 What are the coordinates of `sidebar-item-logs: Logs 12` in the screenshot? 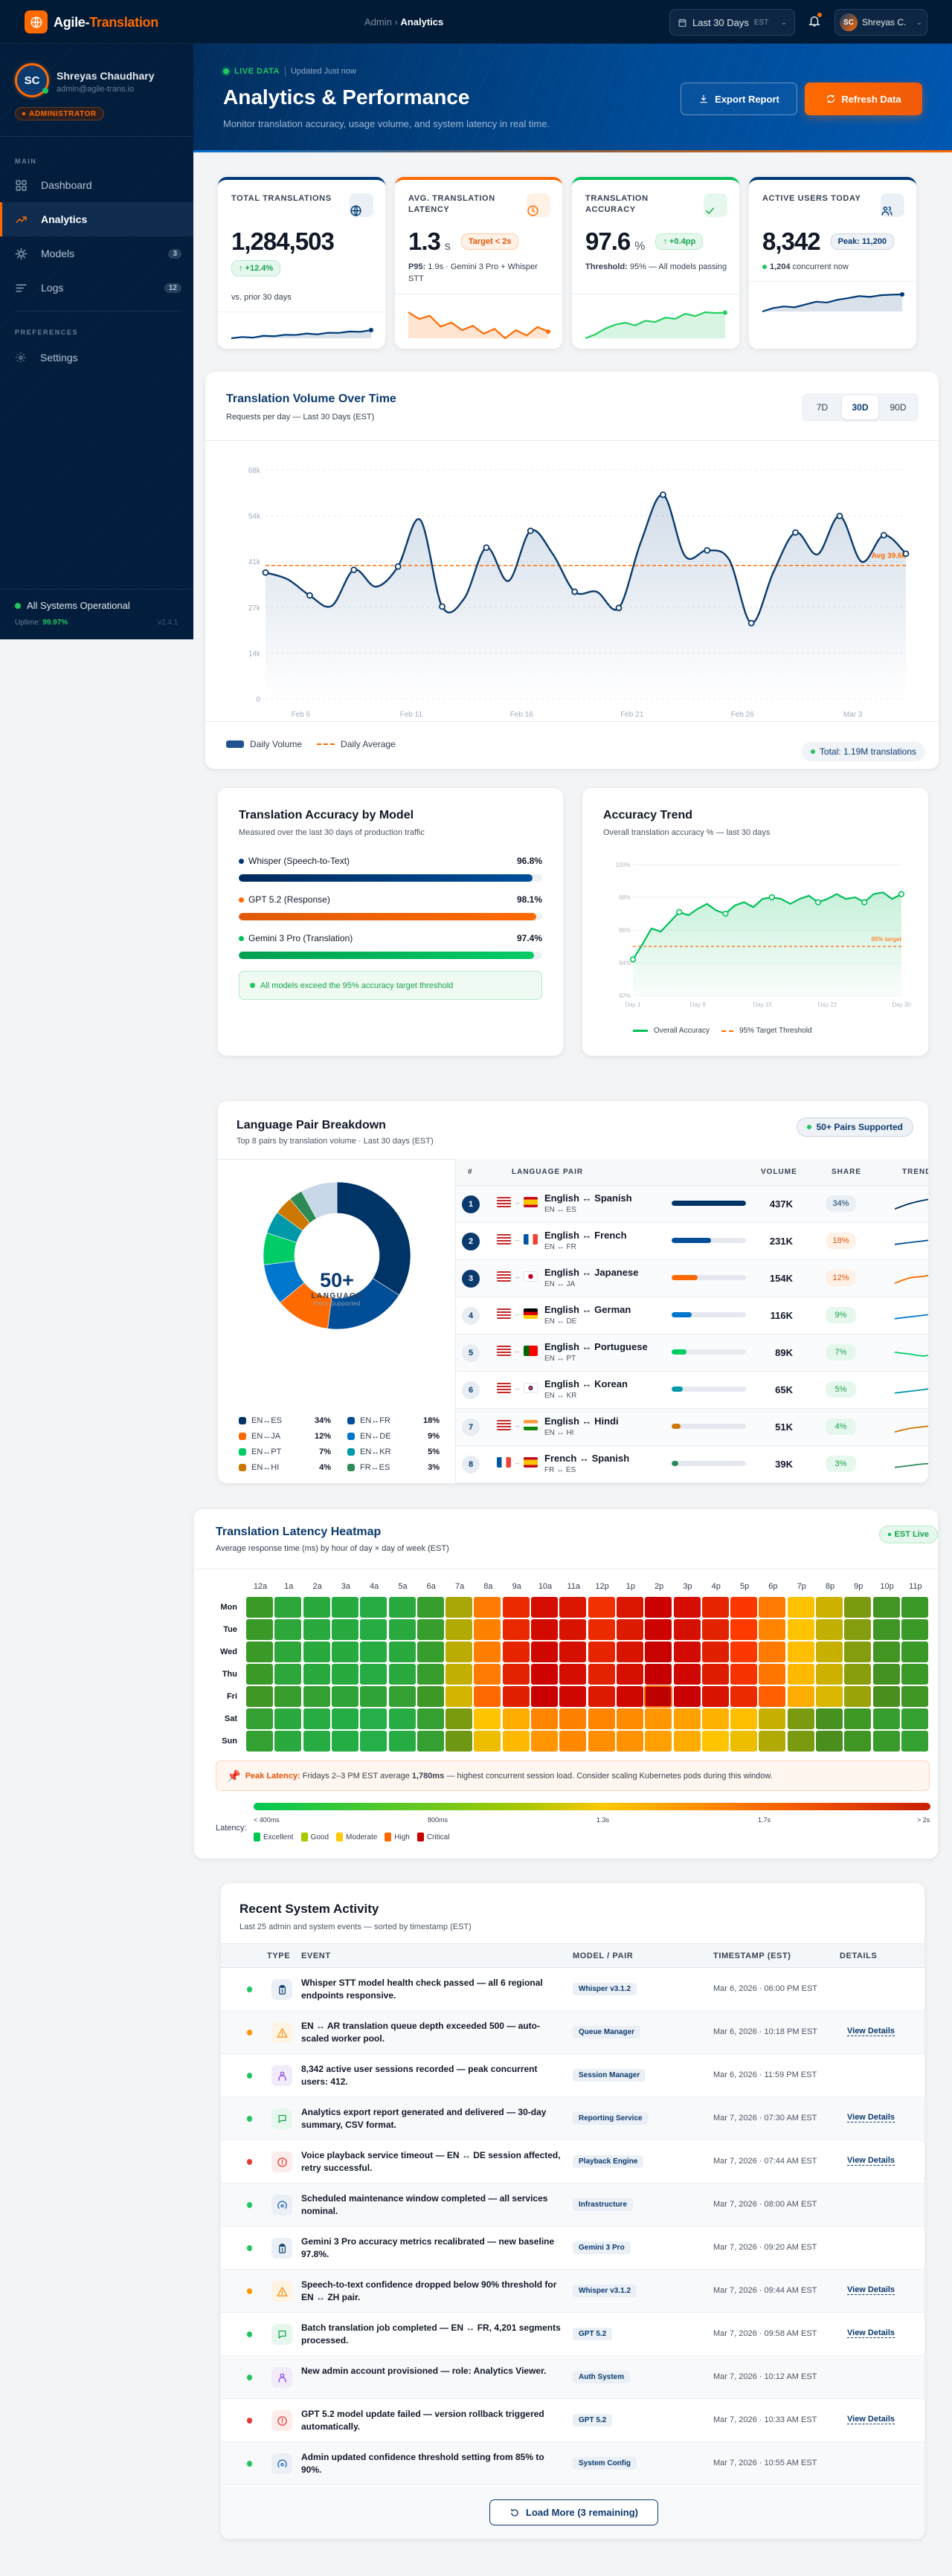 It's located at (97, 288).